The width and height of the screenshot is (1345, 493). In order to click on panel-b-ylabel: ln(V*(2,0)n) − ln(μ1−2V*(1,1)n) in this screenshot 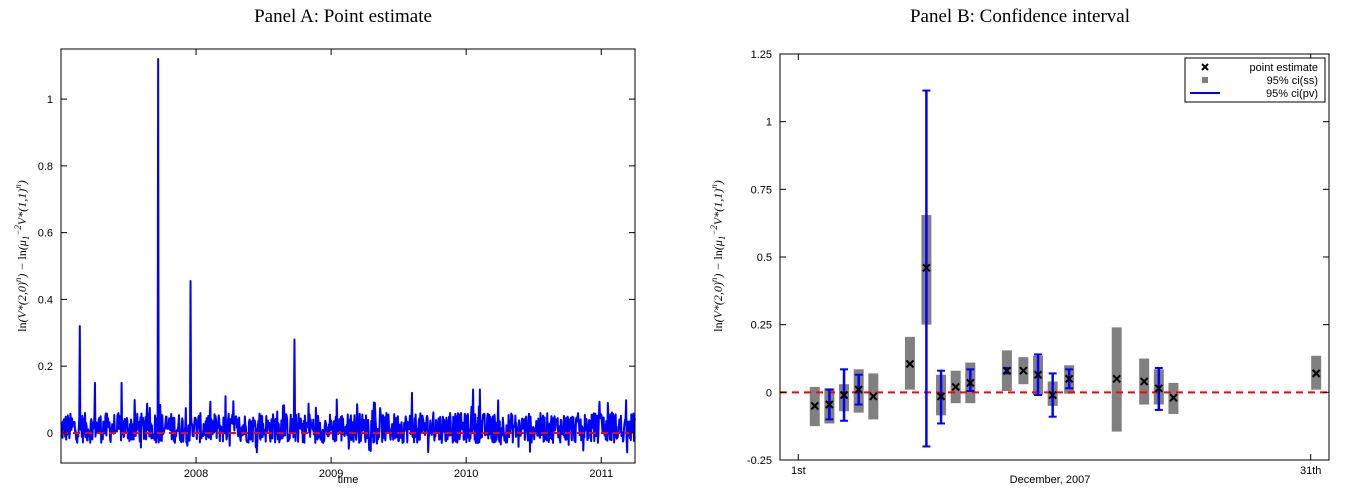, I will do `click(718, 256)`.